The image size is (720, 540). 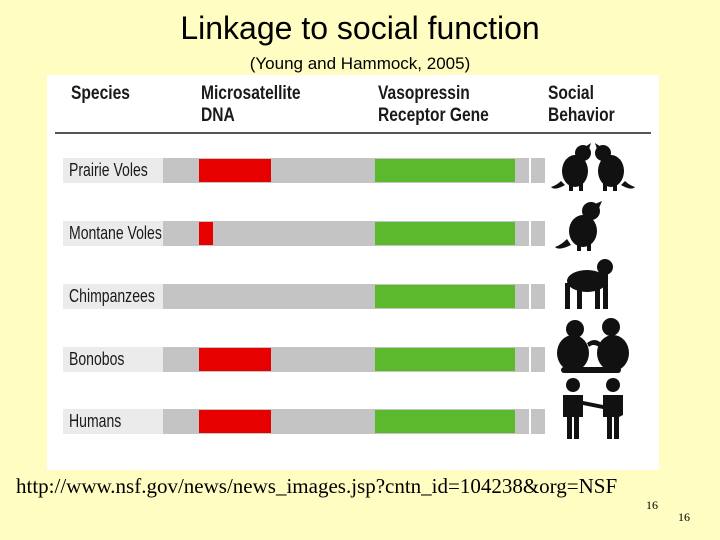 I want to click on header-vasopressin-line1: Vasopressin, so click(x=424, y=93).